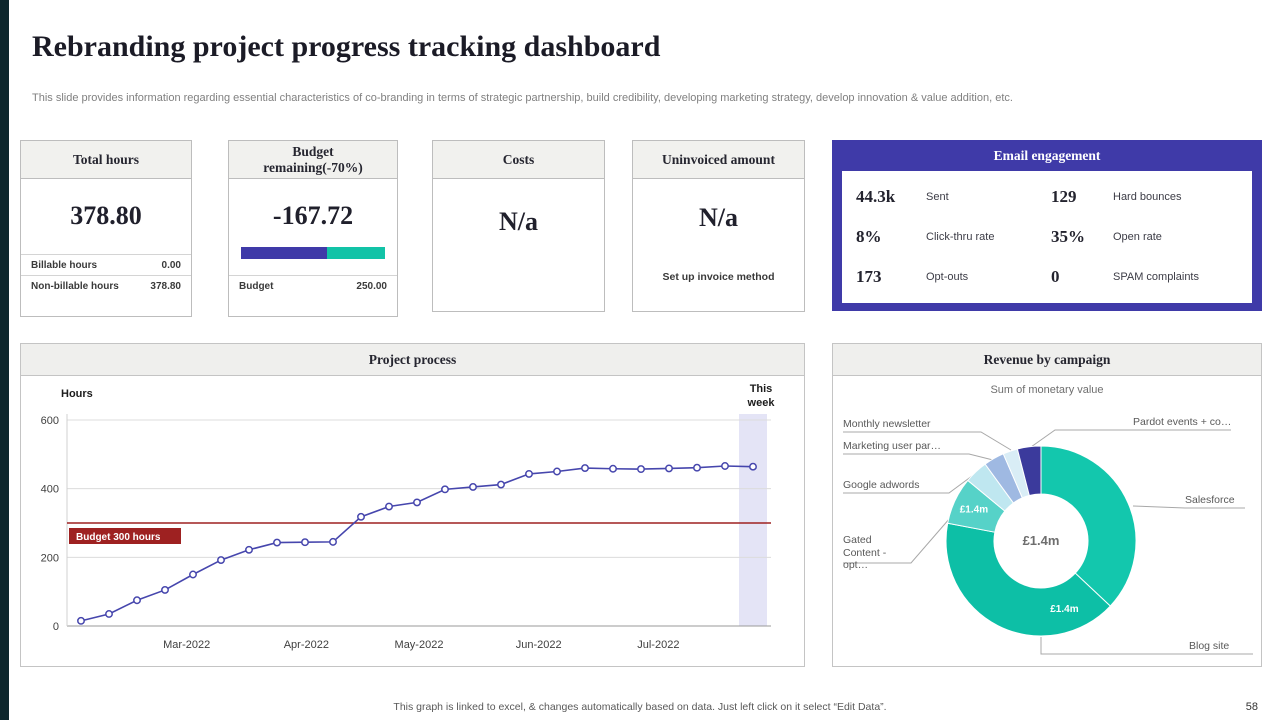 The height and width of the screenshot is (720, 1280). I want to click on setup-invoice-note: Set up invoice method, so click(718, 277).